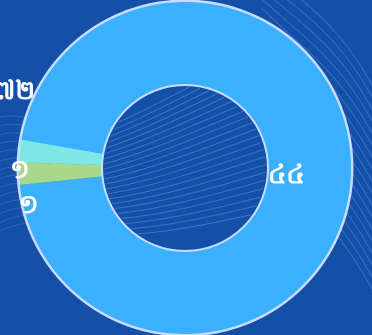 This screenshot has height=335, width=372. What do you see at coordinates (20, 170) in the screenshot?
I see `slice-label-1: ១` at bounding box center [20, 170].